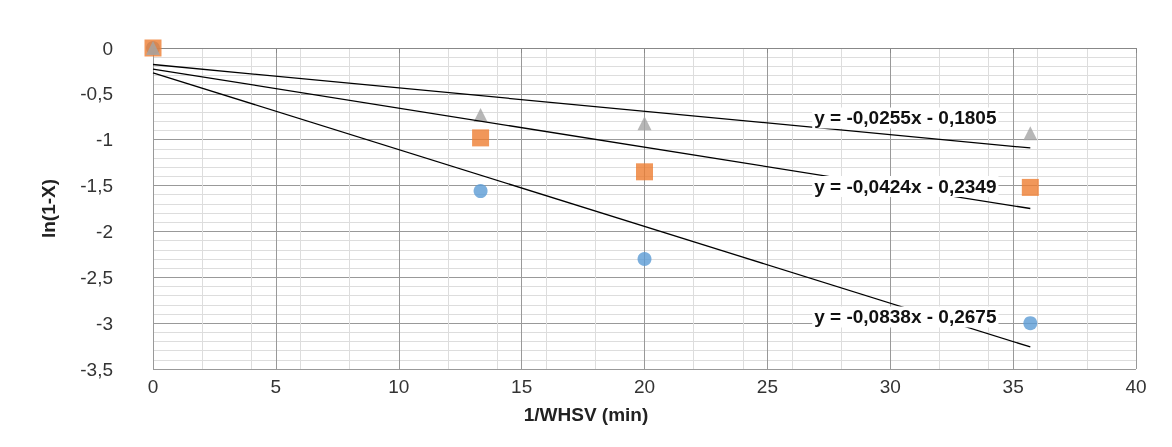 This screenshot has height=447, width=1172. Describe the element at coordinates (905, 118) in the screenshot. I see `annotation: y = -0,0255x - 0,1805` at that location.